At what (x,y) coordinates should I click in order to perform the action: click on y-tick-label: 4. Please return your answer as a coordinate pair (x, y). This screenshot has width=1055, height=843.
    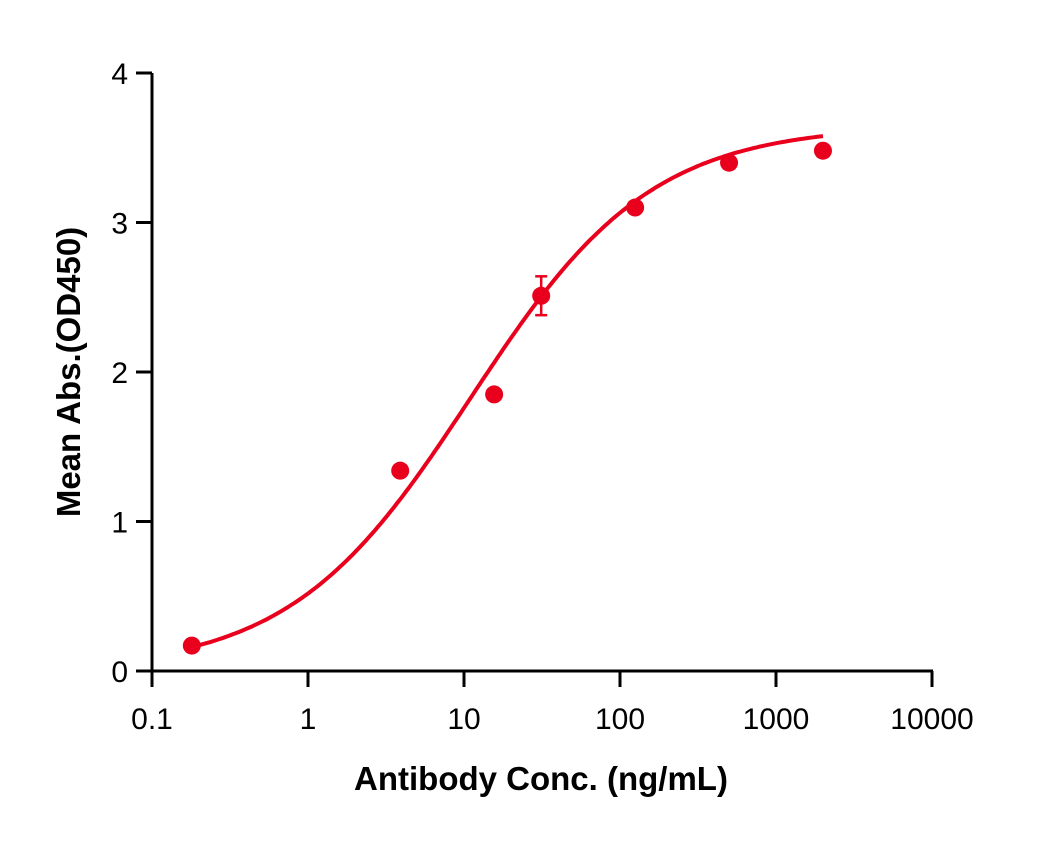
    Looking at the image, I should click on (119, 74).